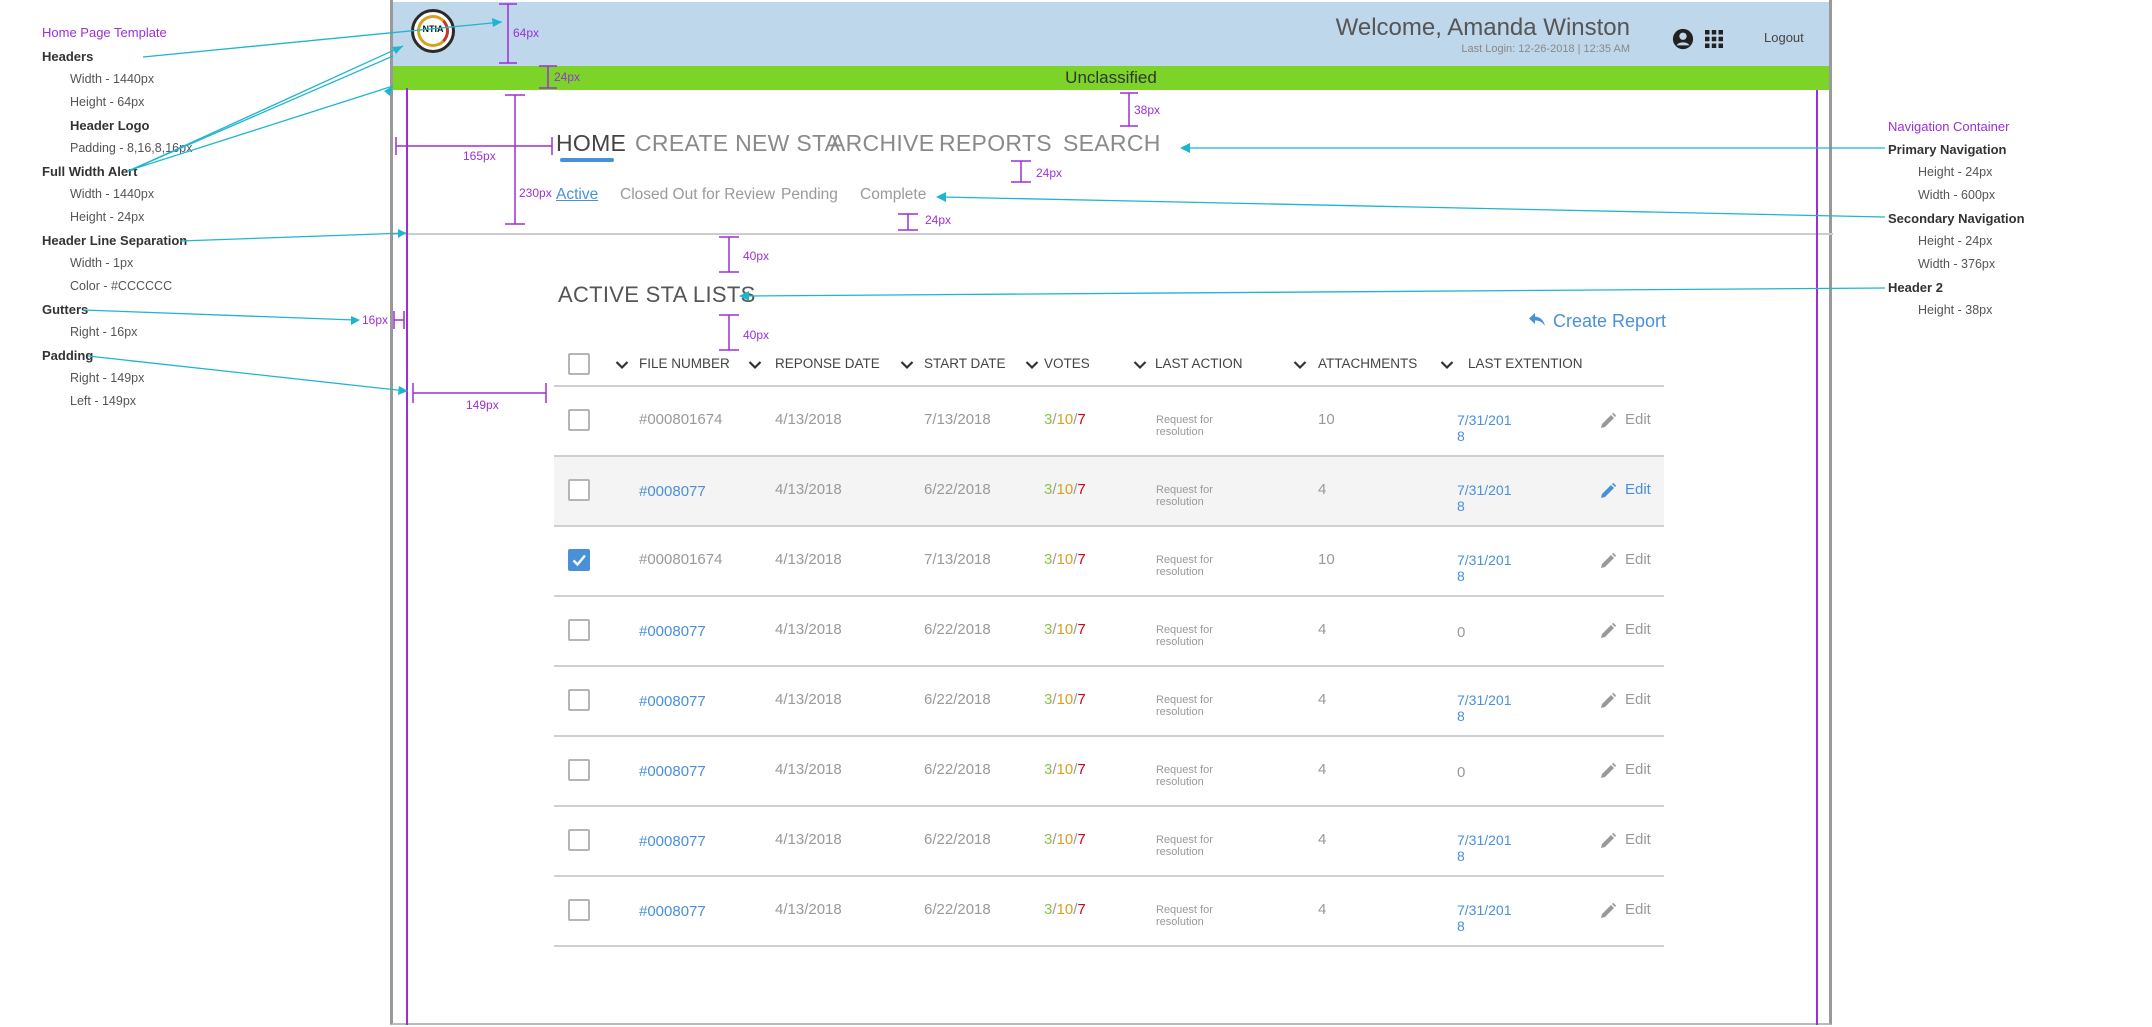 The width and height of the screenshot is (2152, 1027). I want to click on subnav-active: Active, so click(577, 194).